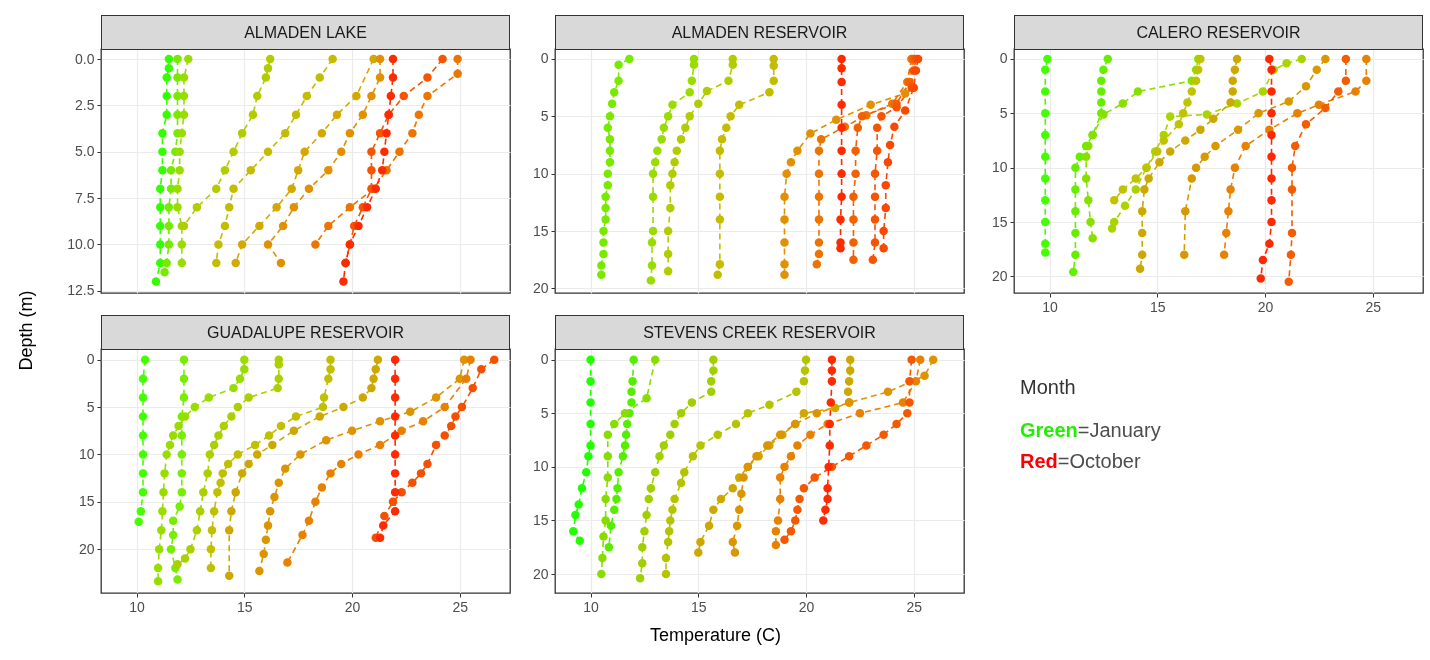 This screenshot has width=1430, height=660. I want to click on x-tick-label: 20, so click(352, 606).